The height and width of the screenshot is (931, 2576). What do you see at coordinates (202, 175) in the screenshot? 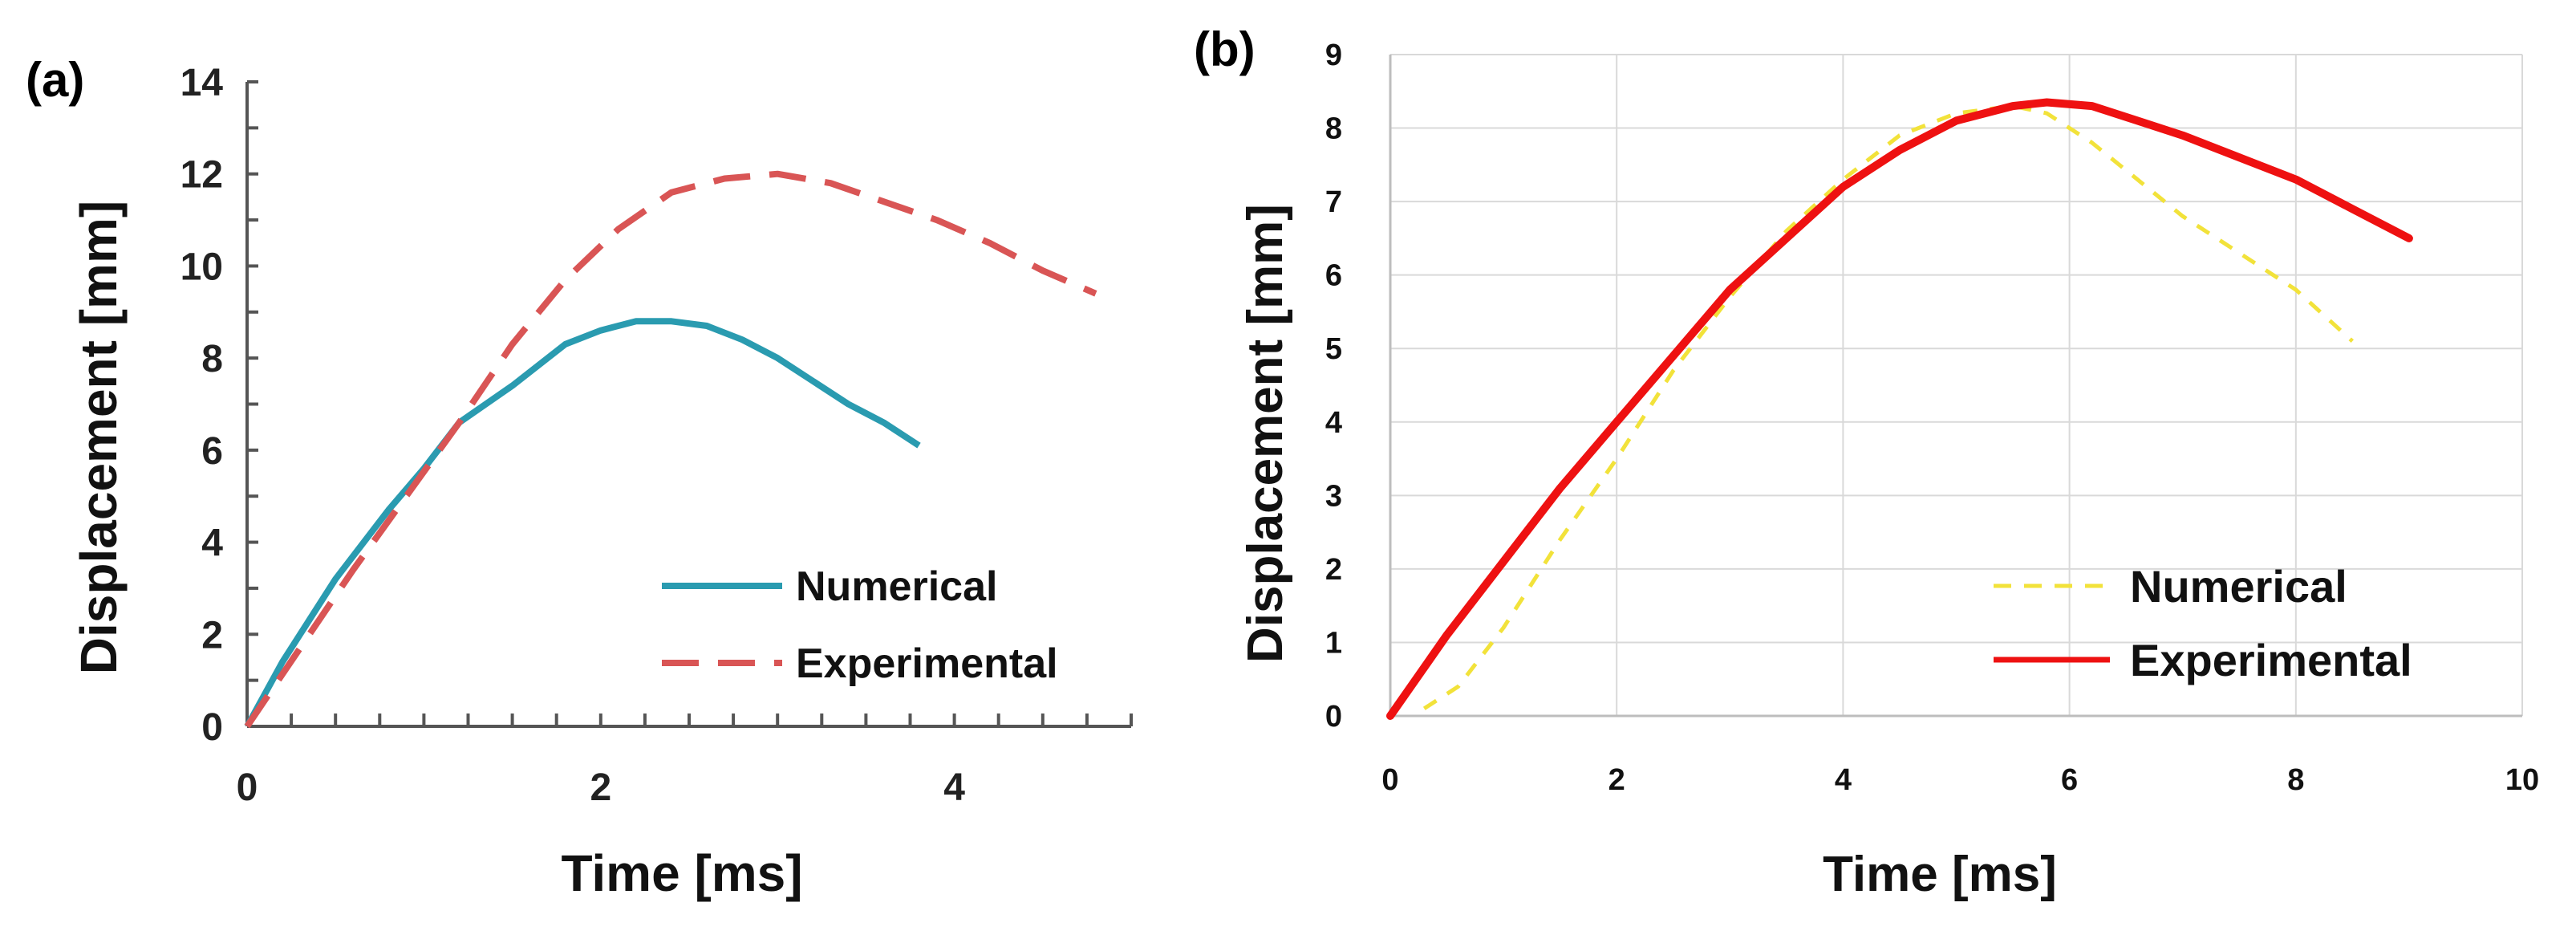
I see `panel-a-y-tick-label: 12` at bounding box center [202, 175].